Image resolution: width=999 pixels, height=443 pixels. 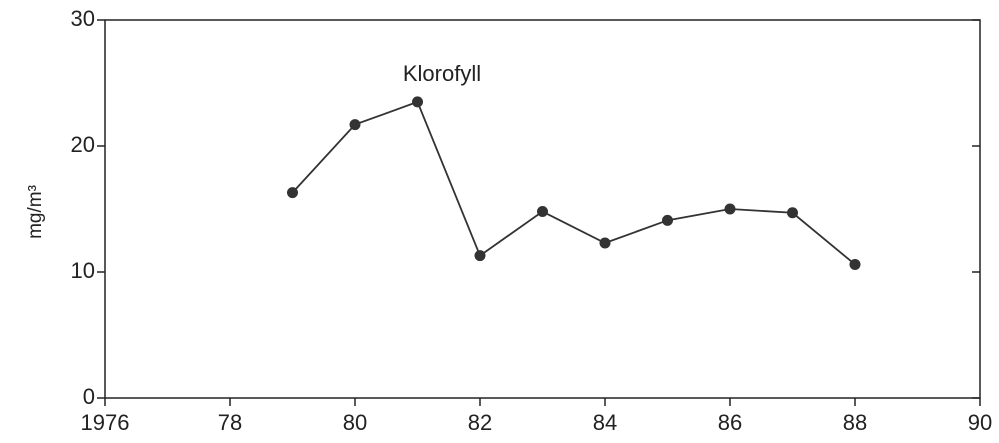 What do you see at coordinates (89, 396) in the screenshot?
I see `y-tick-label: 0` at bounding box center [89, 396].